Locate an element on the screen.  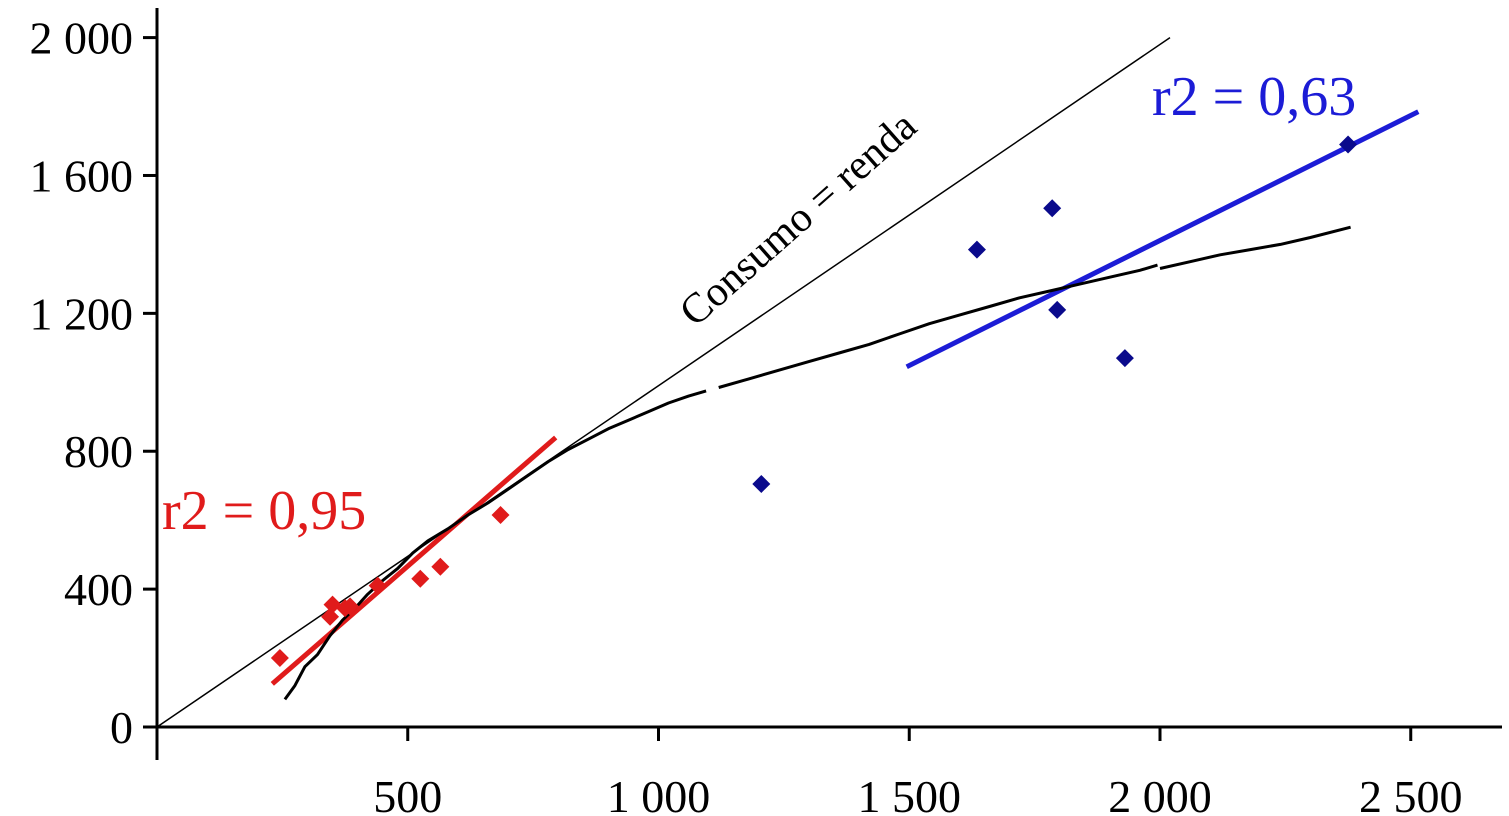
line-fit-blue is located at coordinates (1162, 239).